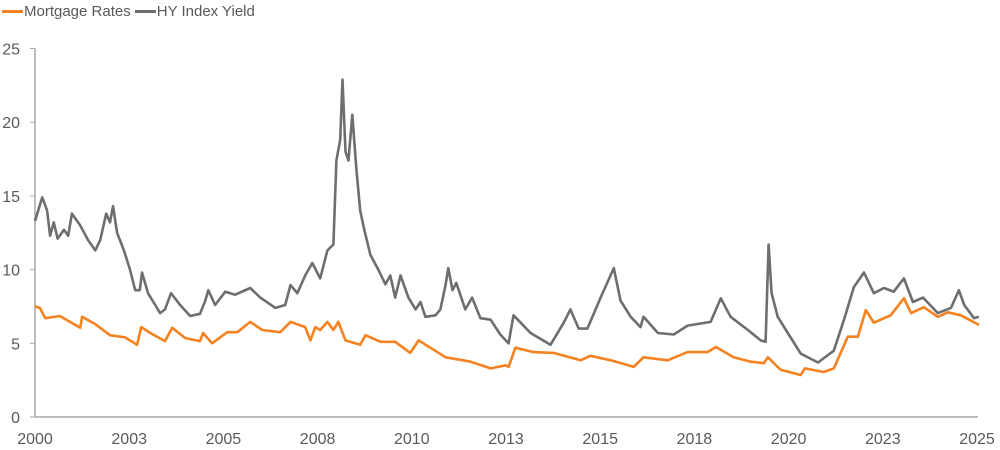 The height and width of the screenshot is (450, 1000). Describe the element at coordinates (15, 418) in the screenshot. I see `y-tick-label: 0` at that location.